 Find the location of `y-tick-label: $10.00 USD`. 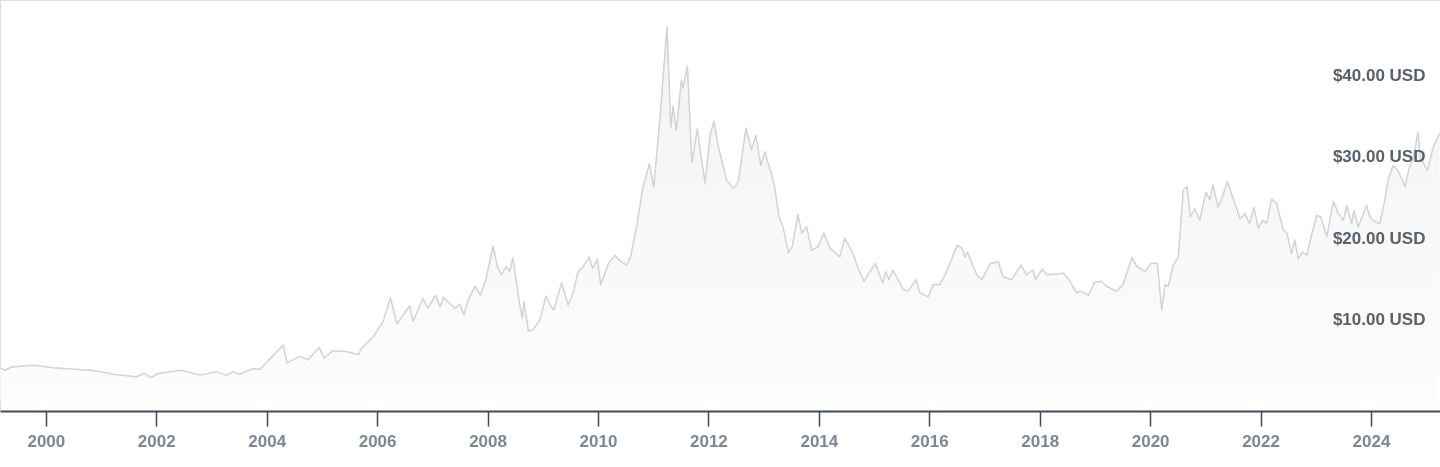

y-tick-label: $10.00 USD is located at coordinates (1379, 320).